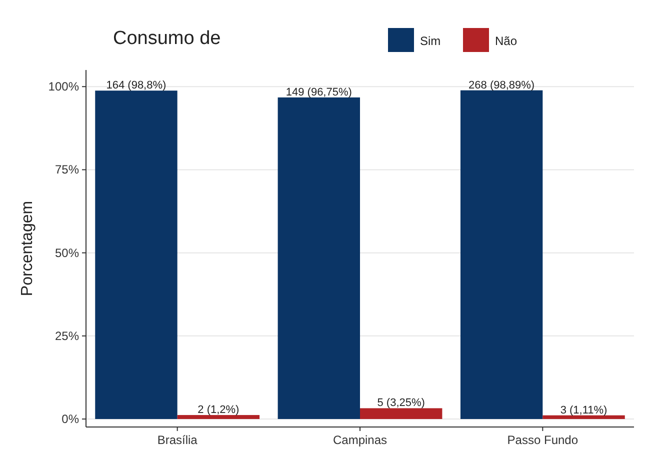 This screenshot has width=652, height=457. What do you see at coordinates (177, 440) in the screenshot?
I see `x-tick-label: Brasília` at bounding box center [177, 440].